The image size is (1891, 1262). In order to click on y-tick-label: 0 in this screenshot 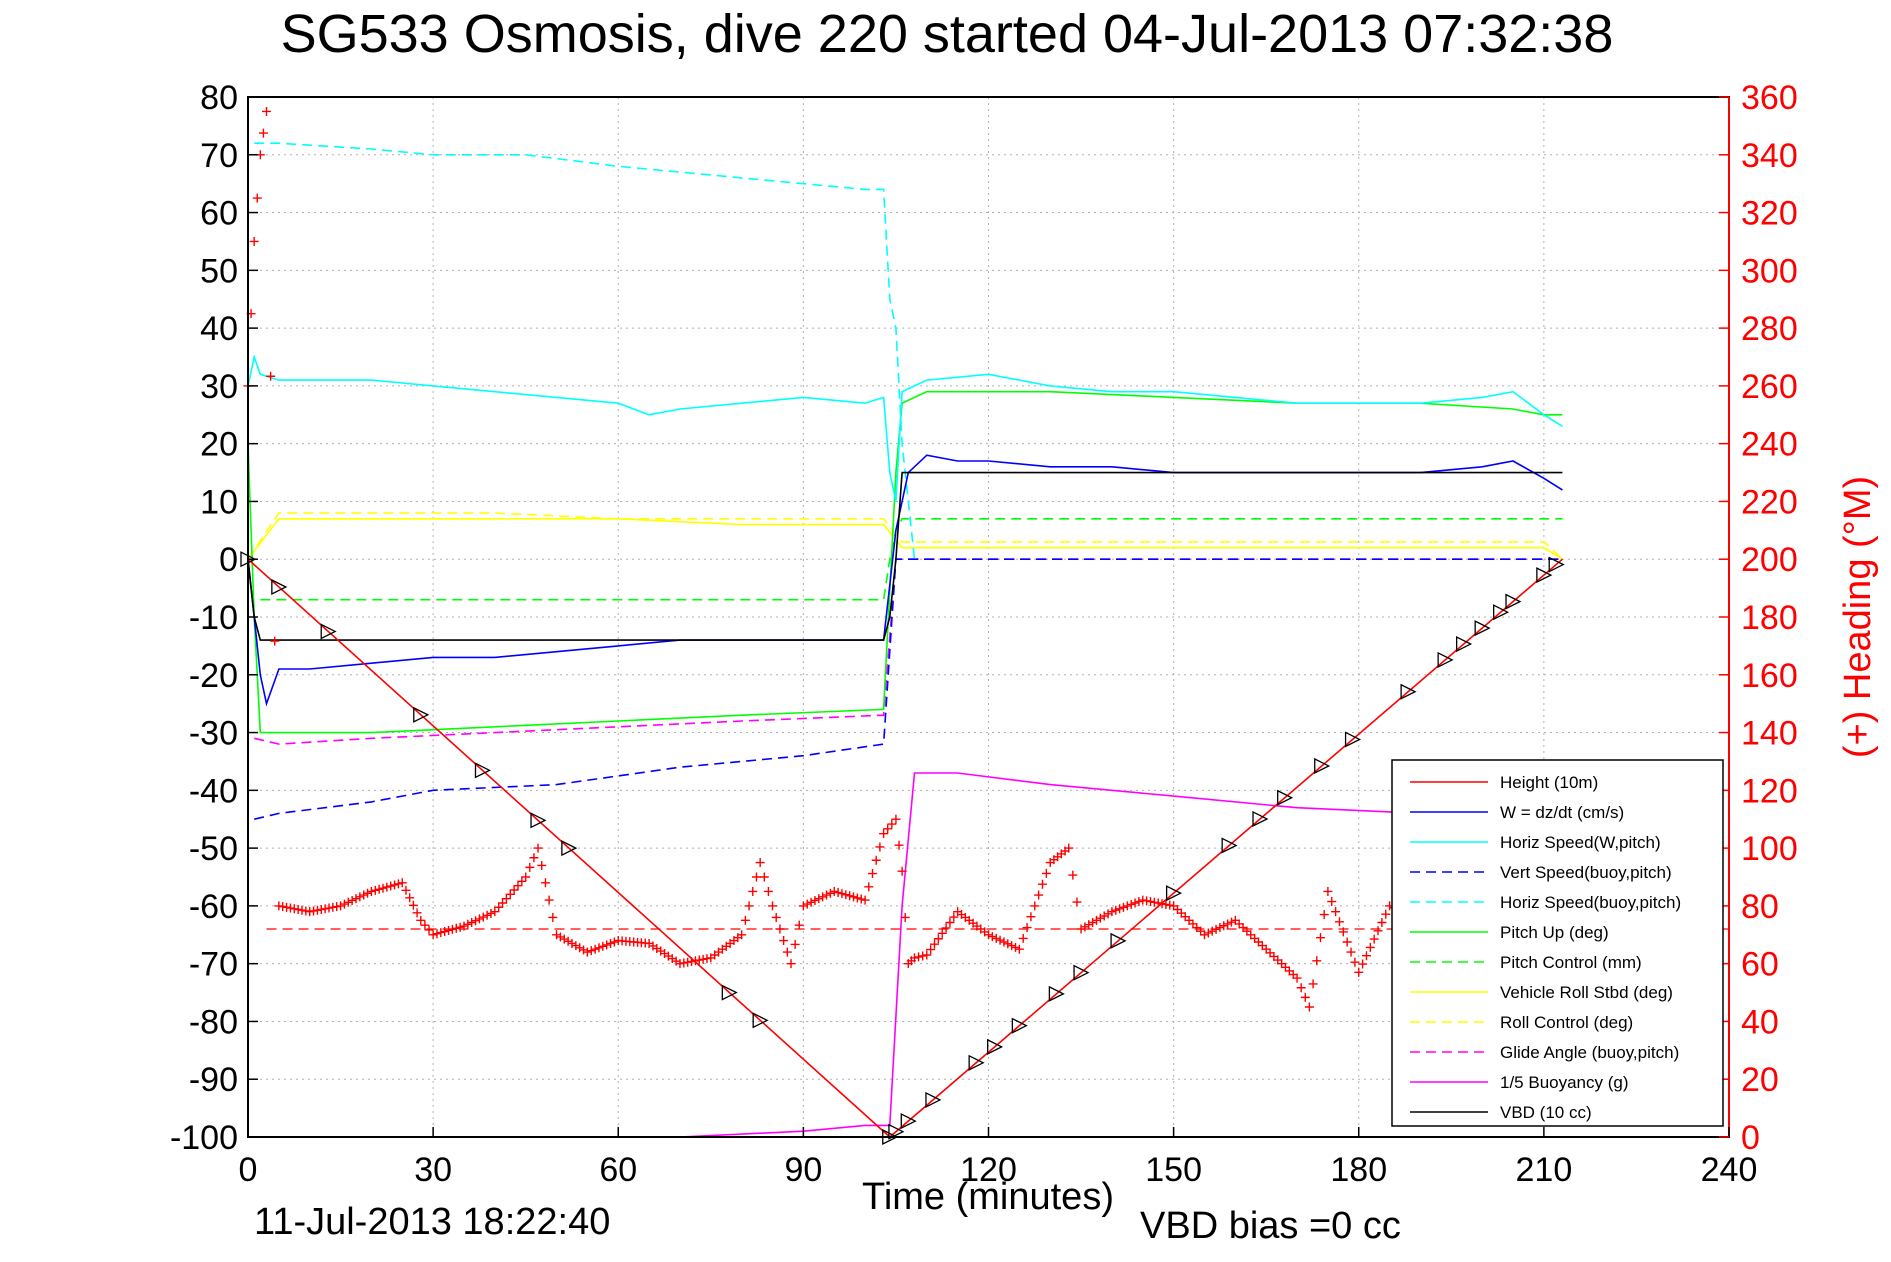, I will do `click(228, 560)`.